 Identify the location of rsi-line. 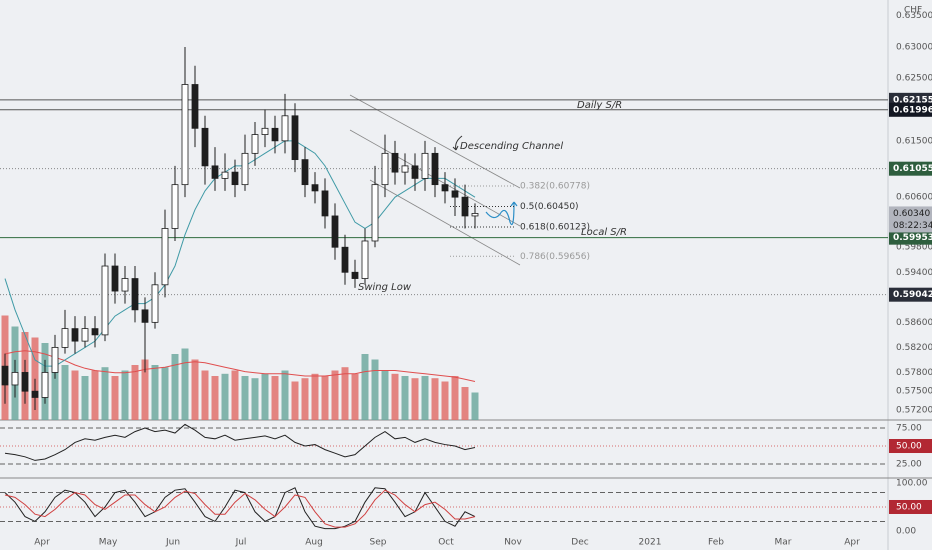
(240, 442).